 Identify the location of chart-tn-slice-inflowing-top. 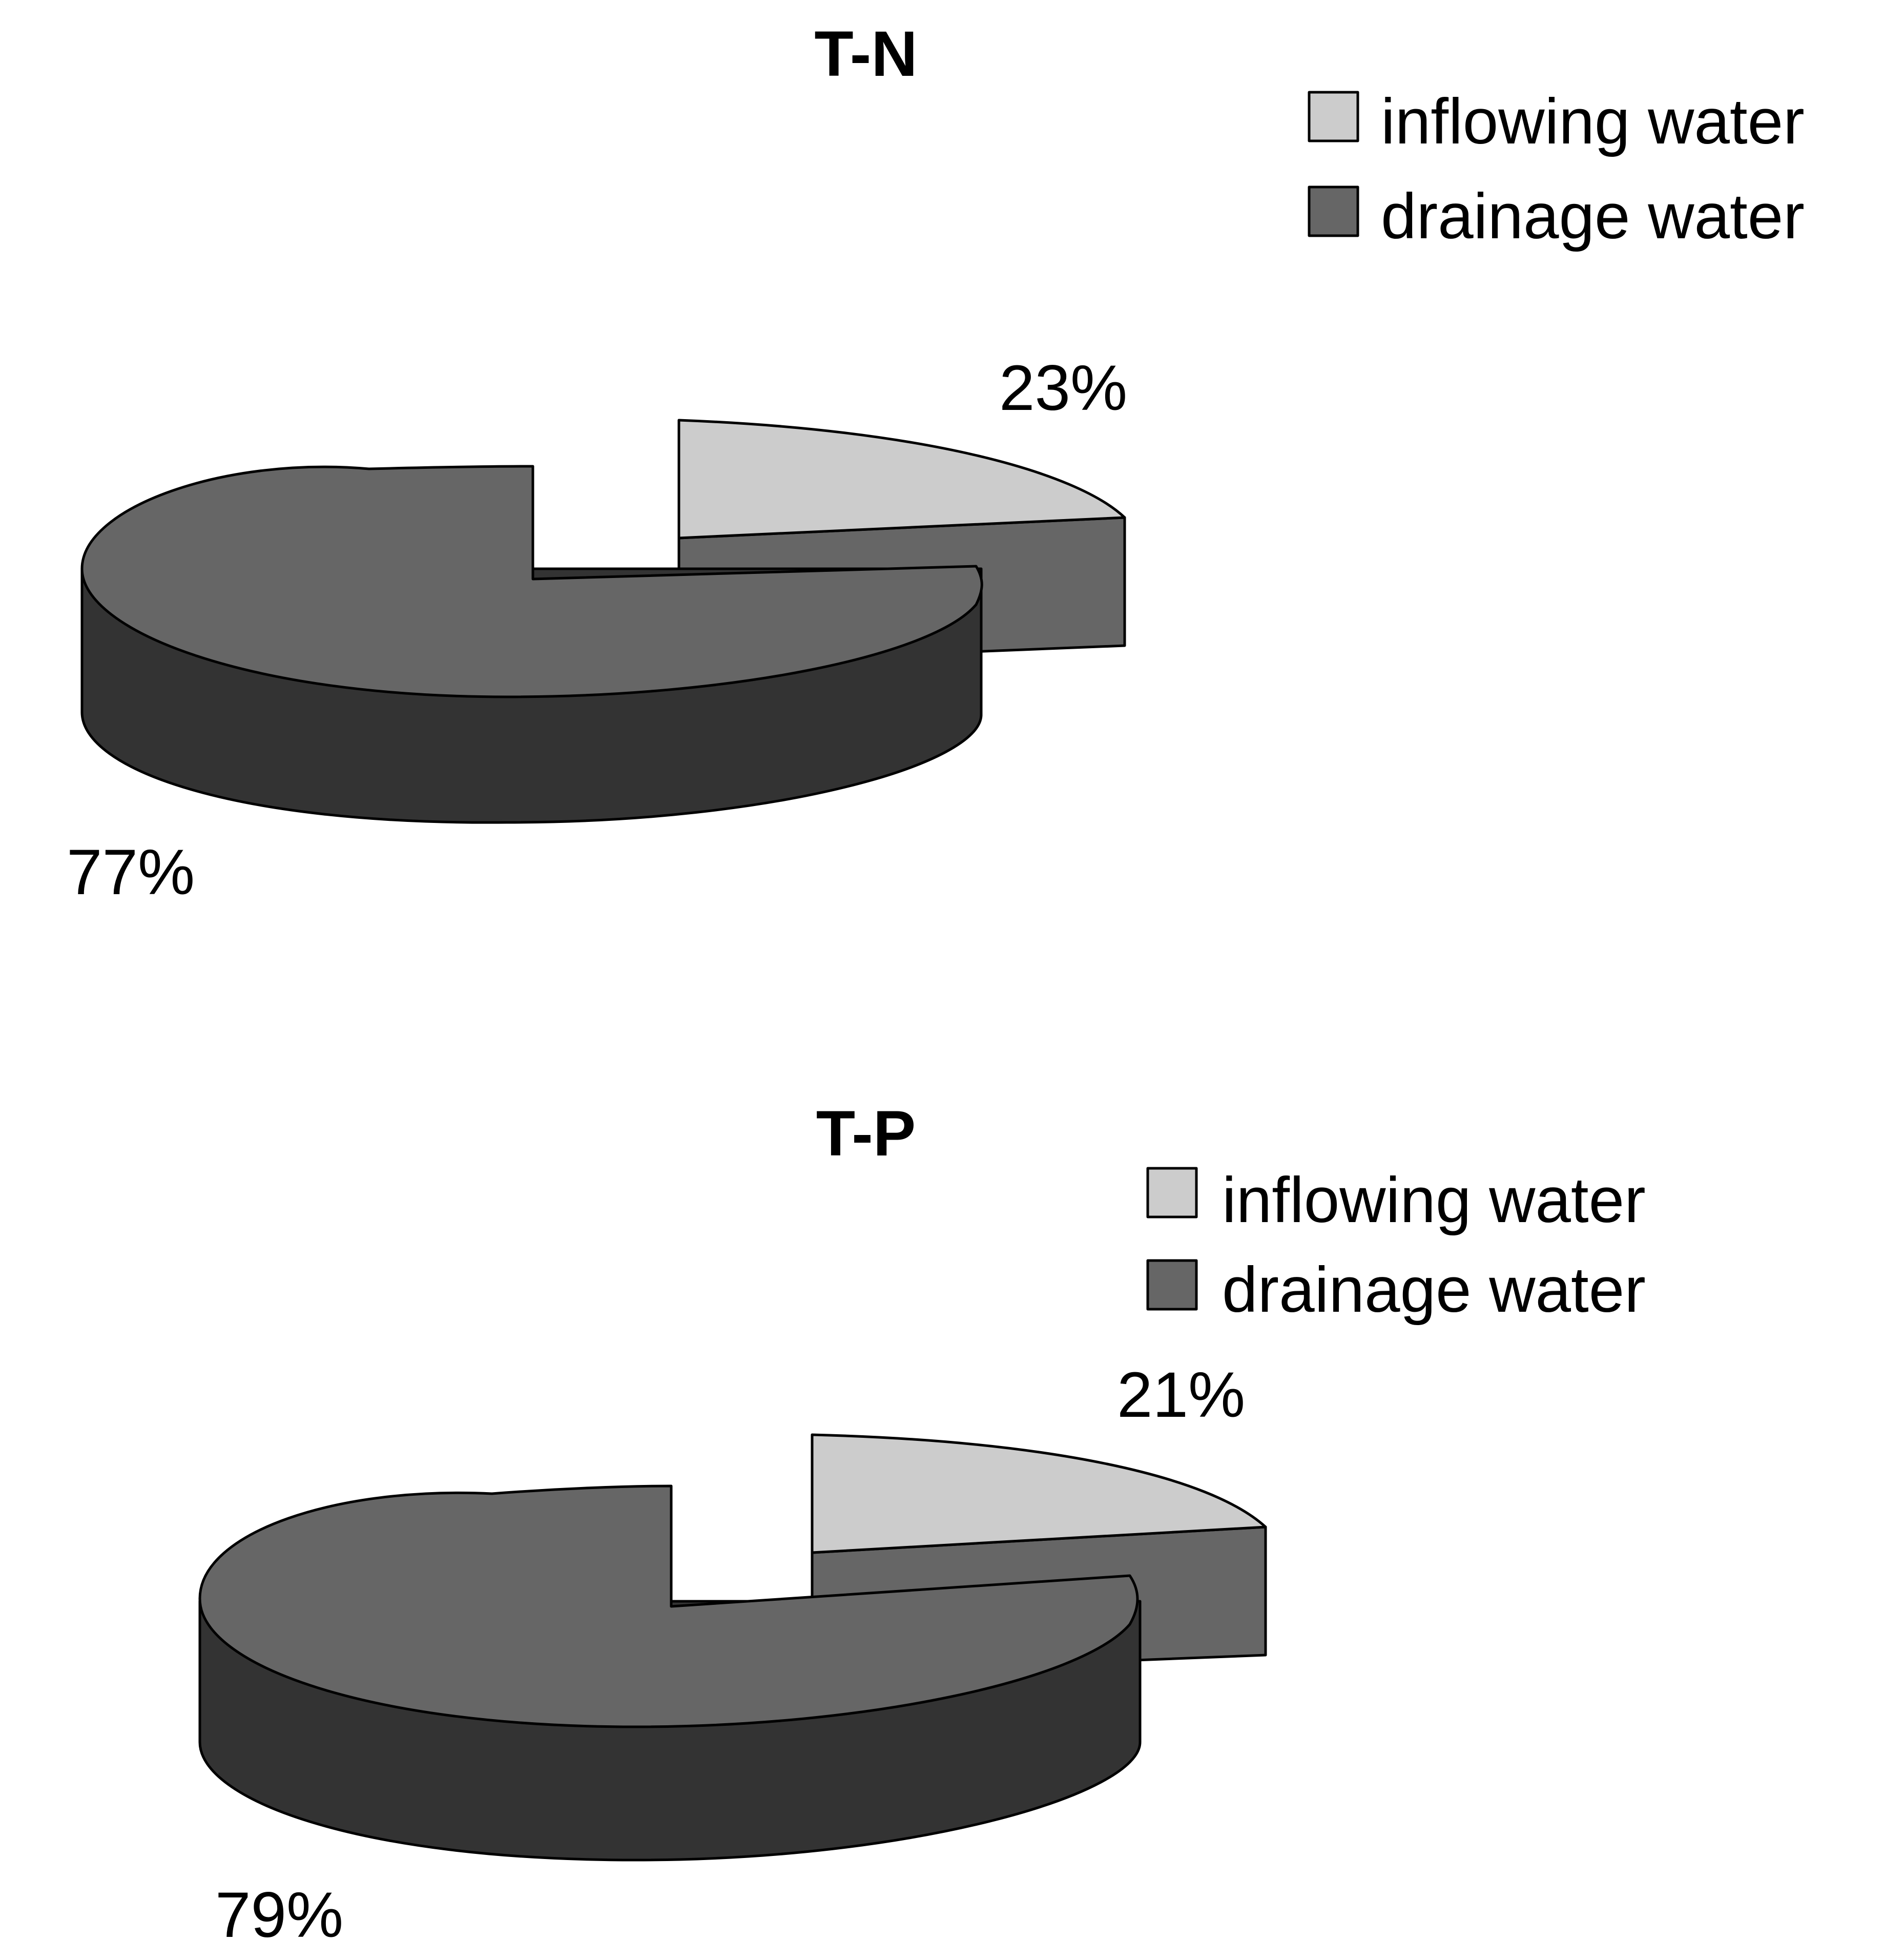
(901, 479).